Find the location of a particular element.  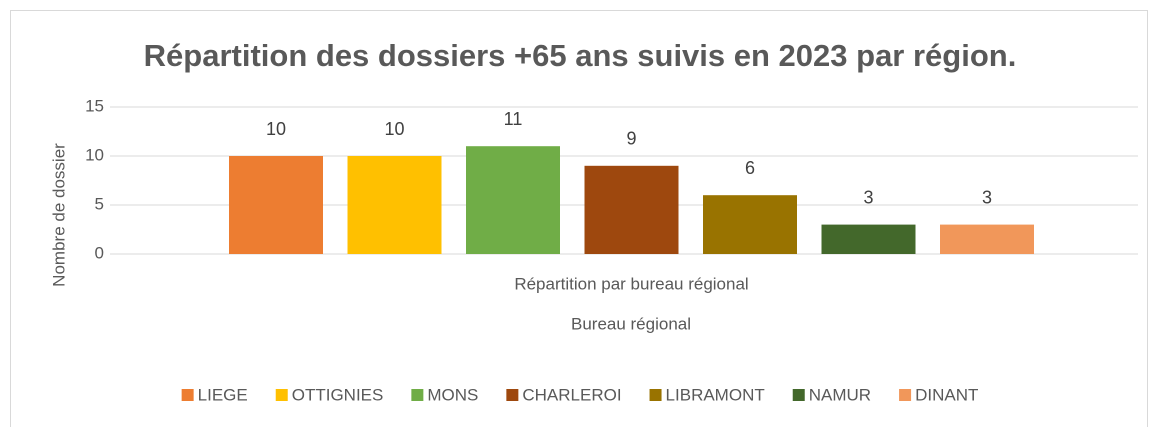

legend-label: NAMUR is located at coordinates (840, 394).